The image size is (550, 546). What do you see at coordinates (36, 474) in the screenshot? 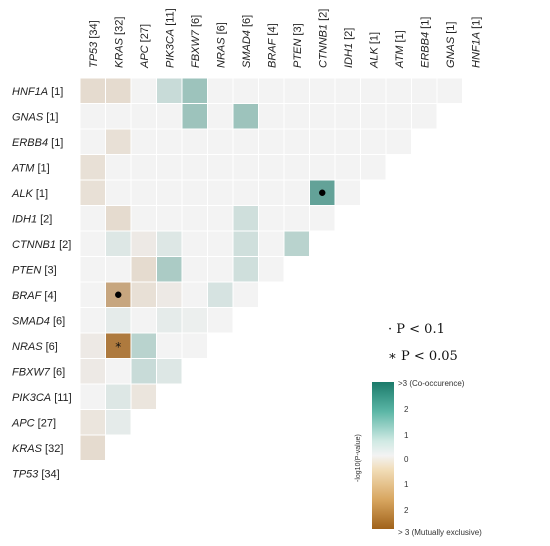
I see `row-label: TP53 [34]` at bounding box center [36, 474].